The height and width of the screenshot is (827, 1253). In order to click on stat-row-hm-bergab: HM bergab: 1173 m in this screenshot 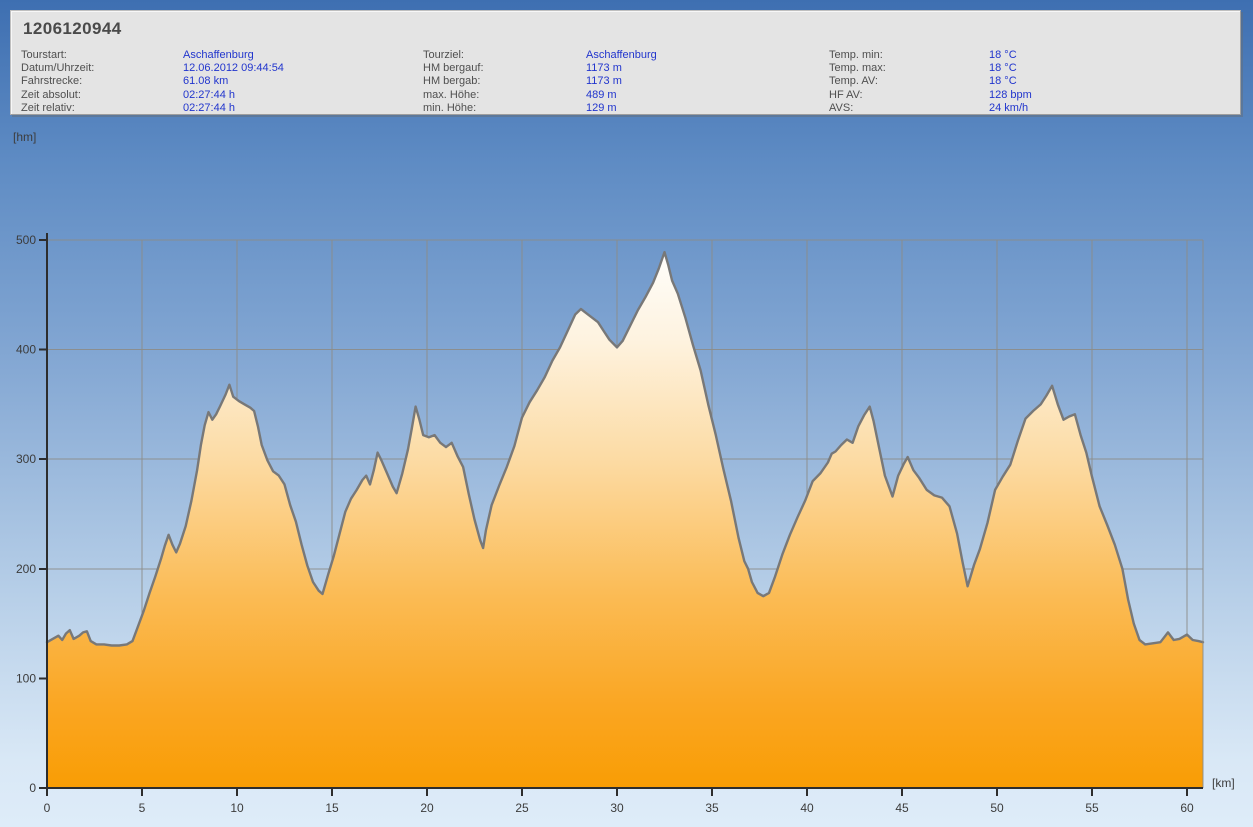, I will do `click(540, 81)`.